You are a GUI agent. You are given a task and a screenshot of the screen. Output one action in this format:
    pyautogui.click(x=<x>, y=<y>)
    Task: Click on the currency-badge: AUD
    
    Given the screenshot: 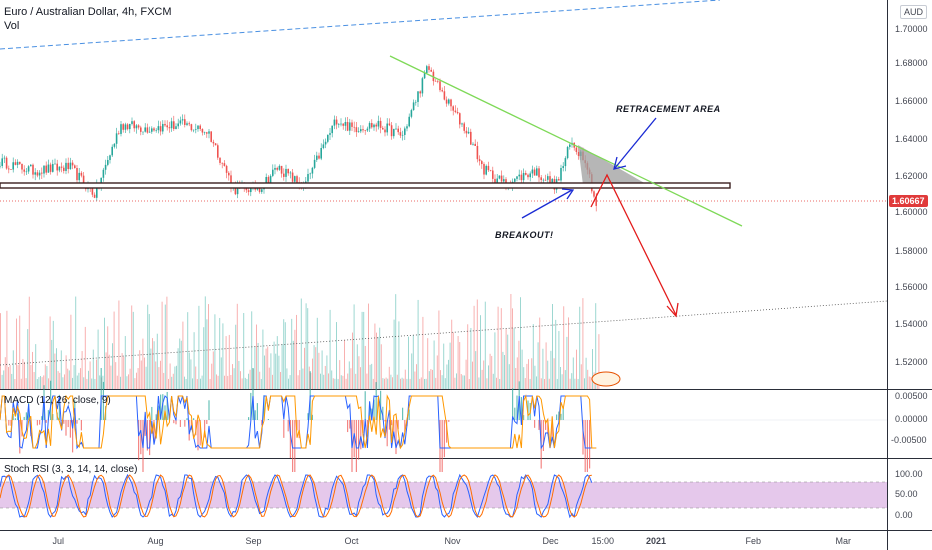 What is the action you would take?
    pyautogui.click(x=914, y=12)
    